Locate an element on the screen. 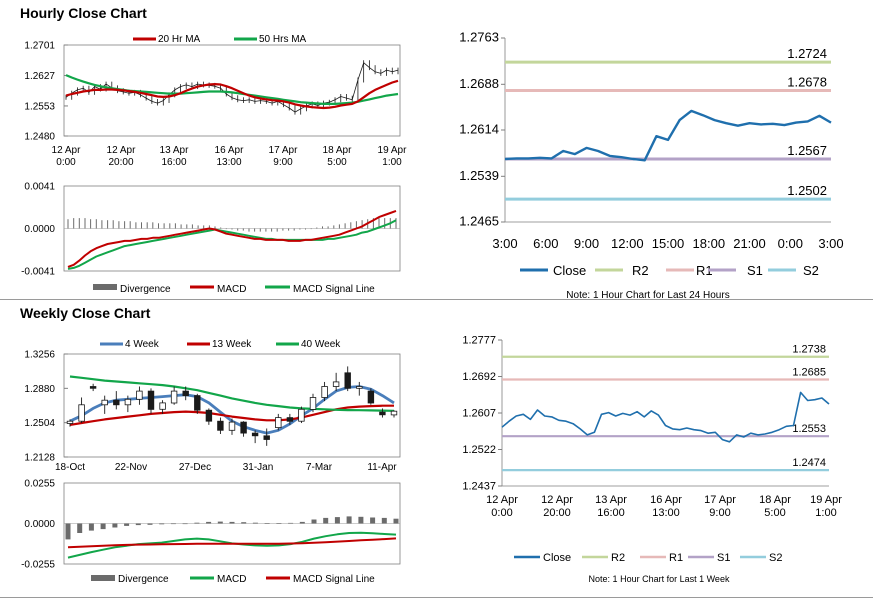 The height and width of the screenshot is (601, 873). legend-label-40wk: 40 Week is located at coordinates (321, 344).